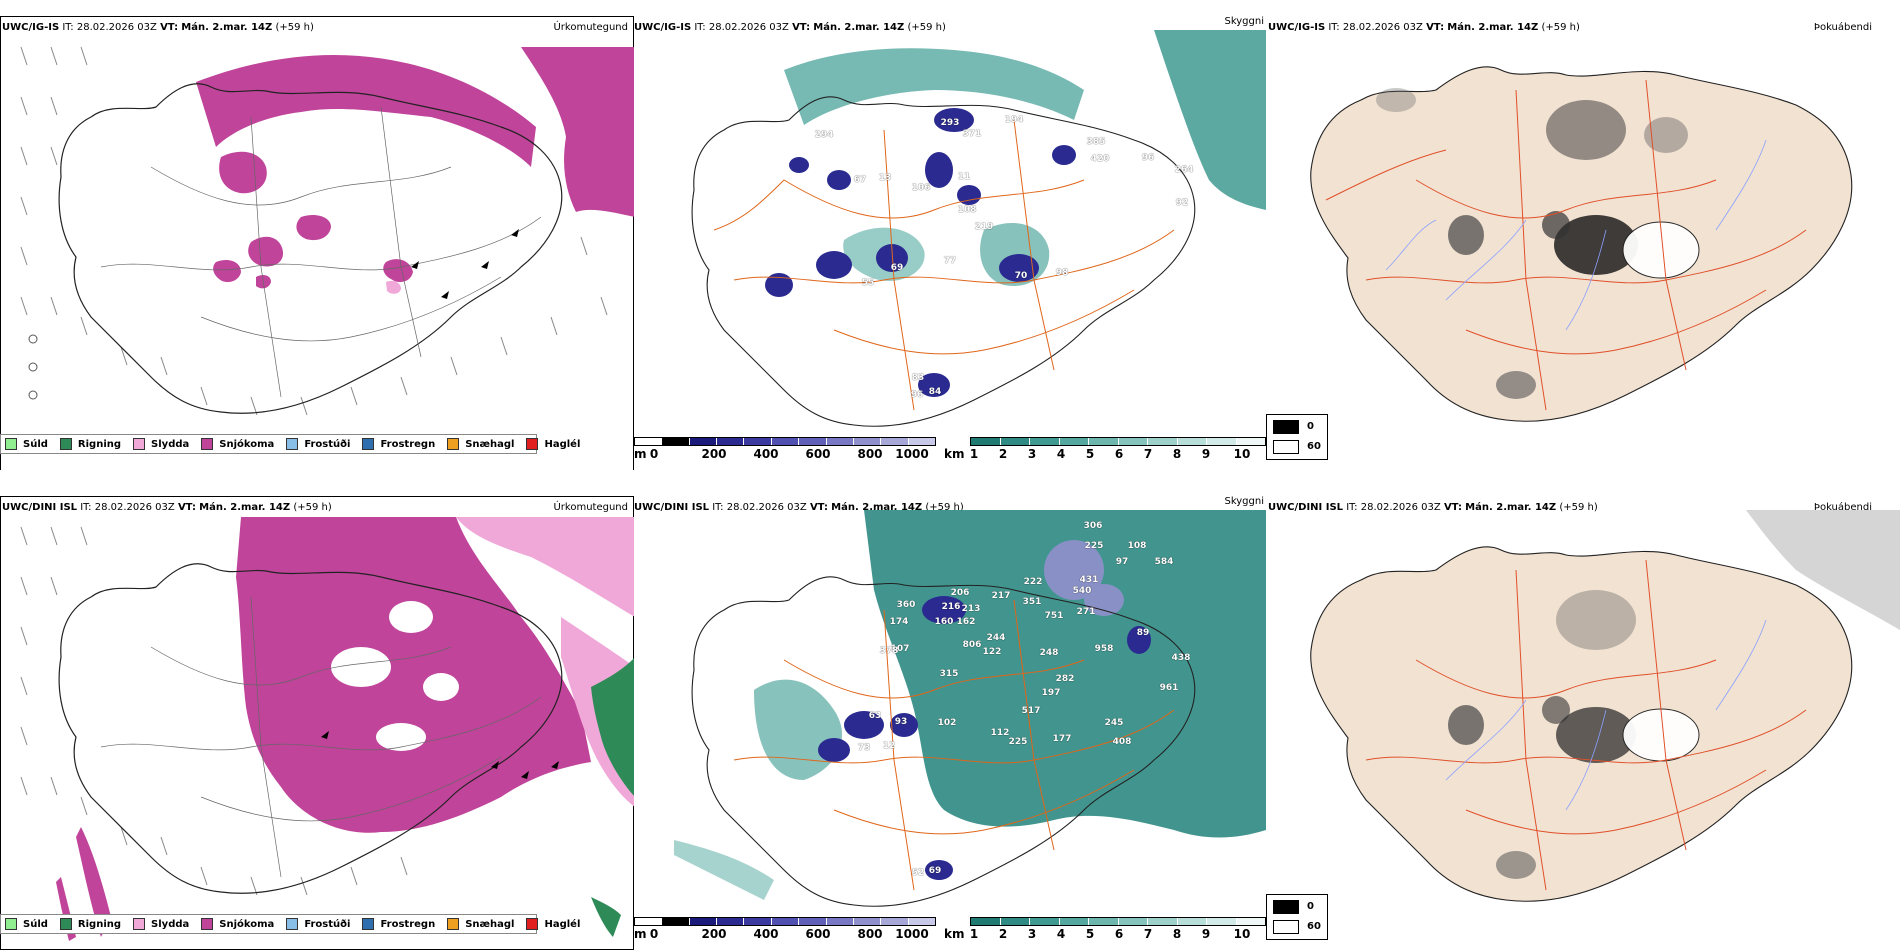 The height and width of the screenshot is (950, 1900). What do you see at coordinates (440, 755) in the screenshot?
I see `black-markers` at bounding box center [440, 755].